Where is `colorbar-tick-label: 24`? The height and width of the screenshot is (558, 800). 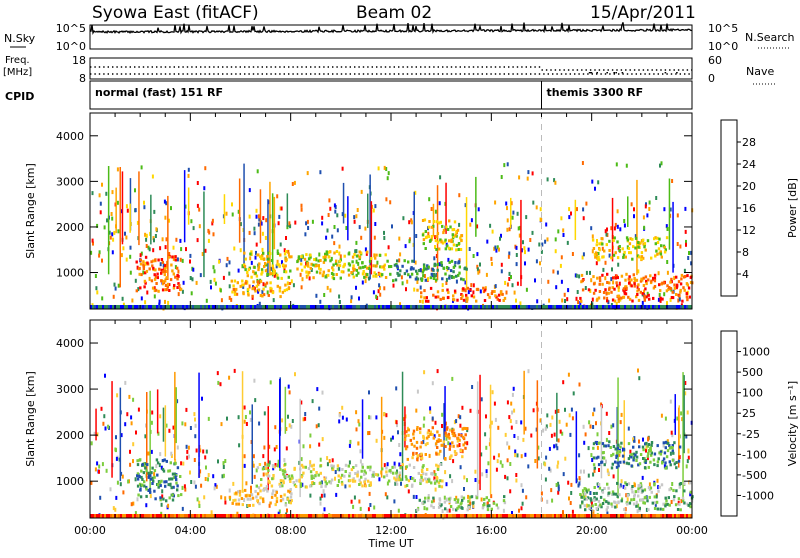
colorbar-tick-label: 24 is located at coordinates (749, 164).